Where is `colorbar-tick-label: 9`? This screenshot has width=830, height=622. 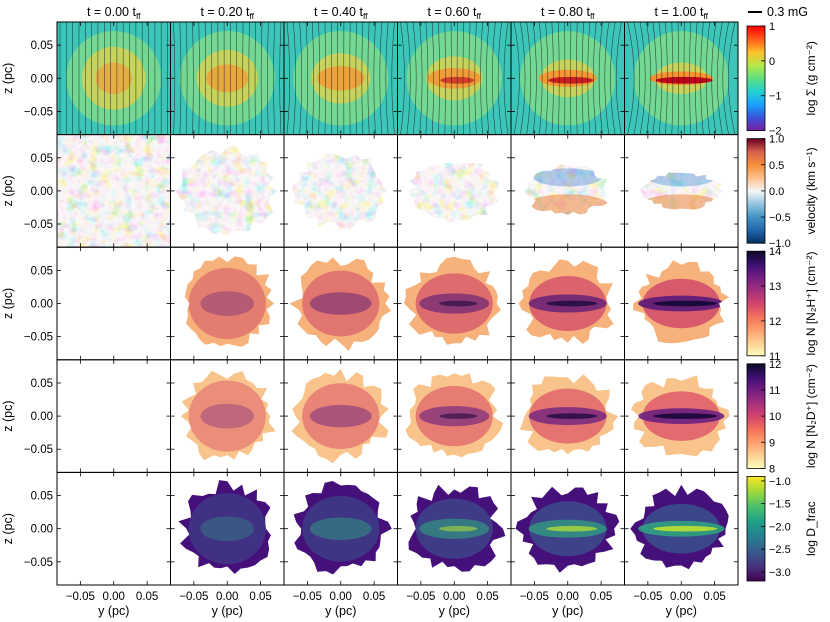
colorbar-tick-label: 9 is located at coordinates (772, 443).